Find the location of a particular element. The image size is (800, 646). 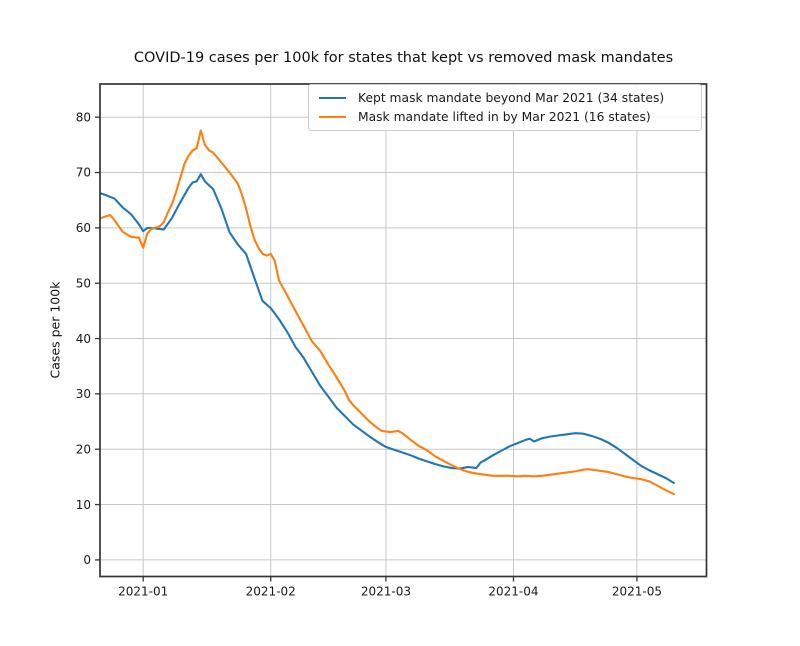

y-tick-label: 50 is located at coordinates (83, 283).